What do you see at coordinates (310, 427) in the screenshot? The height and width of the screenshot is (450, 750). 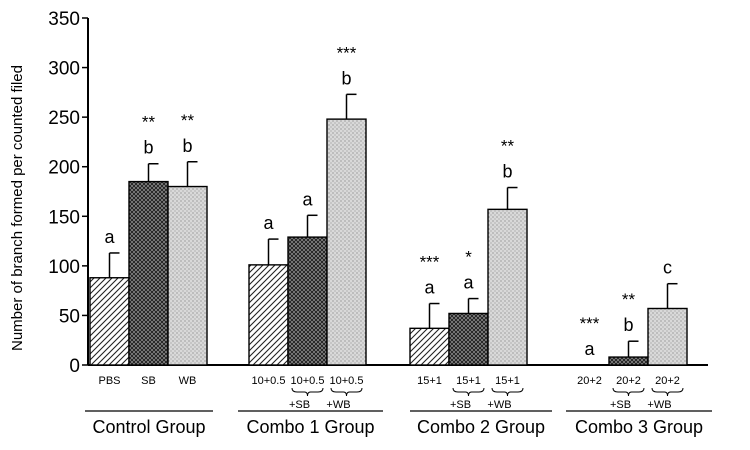 I see `group-label: Combo 1 Group` at bounding box center [310, 427].